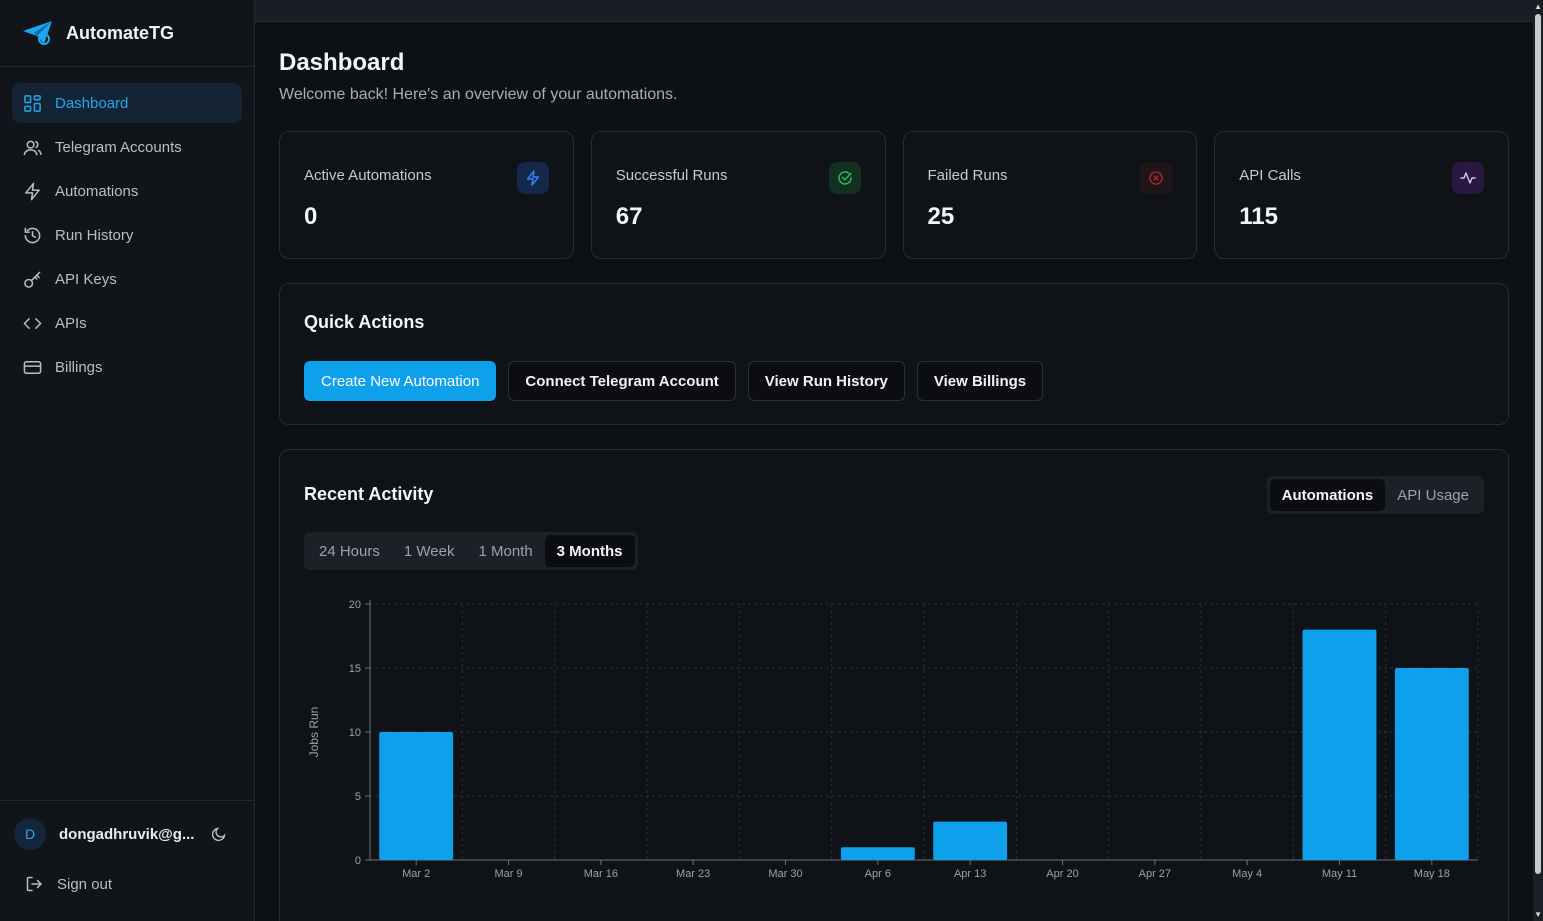  What do you see at coordinates (30, 834) in the screenshot?
I see `avatar: D` at bounding box center [30, 834].